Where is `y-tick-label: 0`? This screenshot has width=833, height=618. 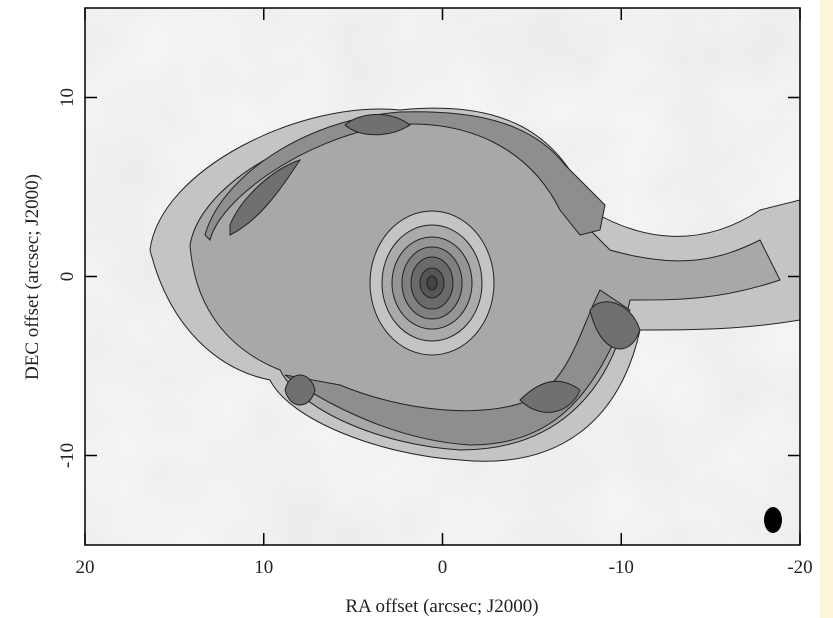 y-tick-label: 0 is located at coordinates (67, 277).